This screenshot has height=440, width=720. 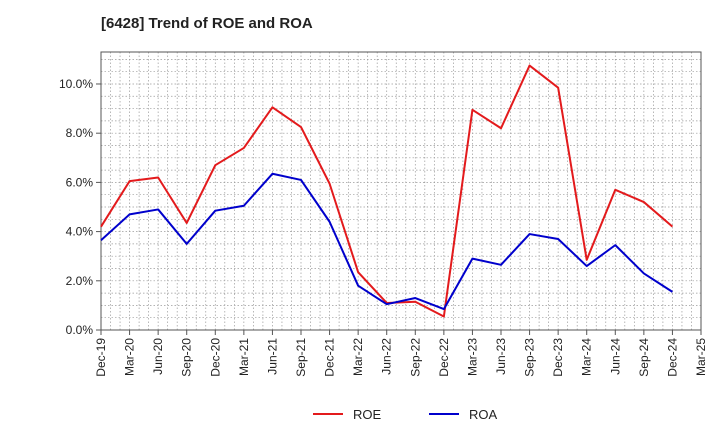 I want to click on x-tick-label: Jun-21, so click(x=272, y=356).